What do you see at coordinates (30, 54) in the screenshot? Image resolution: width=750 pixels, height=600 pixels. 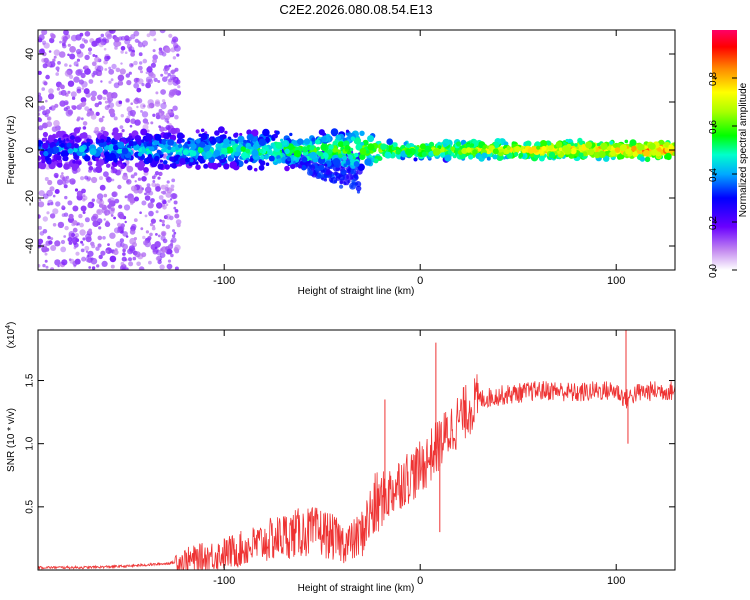 I see `top-y-tick-label: 40` at bounding box center [30, 54].